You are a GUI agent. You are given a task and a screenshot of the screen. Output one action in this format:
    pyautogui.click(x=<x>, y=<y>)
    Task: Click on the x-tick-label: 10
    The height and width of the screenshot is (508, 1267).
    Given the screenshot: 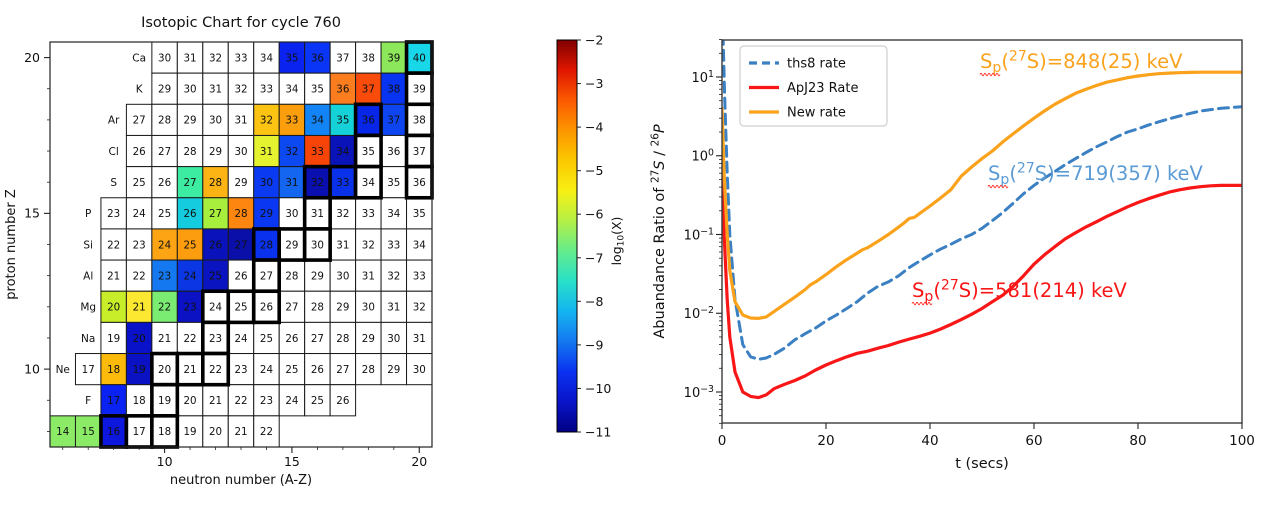 What is the action you would take?
    pyautogui.click(x=165, y=461)
    